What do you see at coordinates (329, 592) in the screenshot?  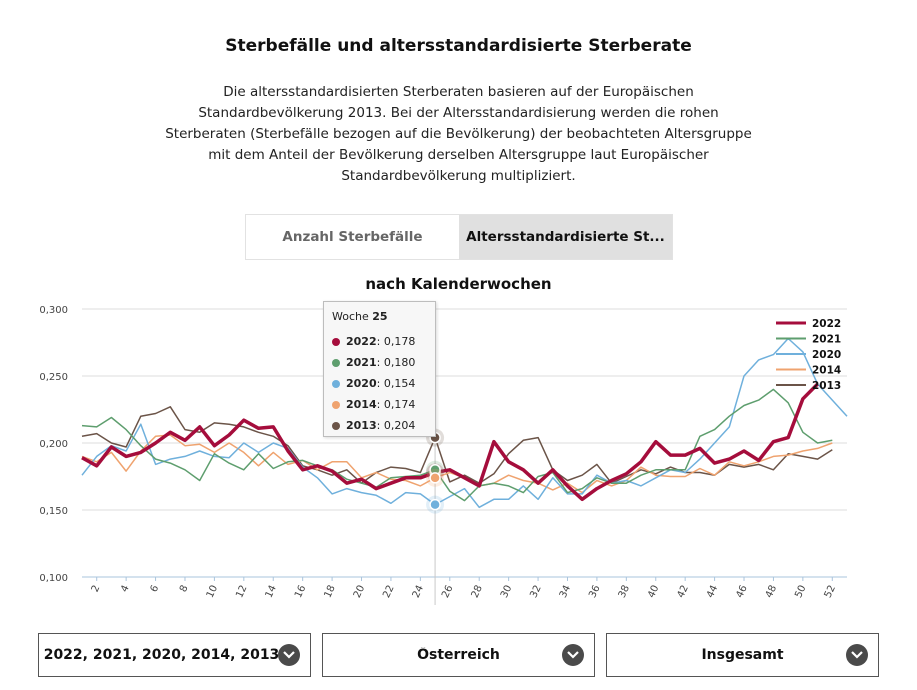 I see `x-tick-label: 18` at bounding box center [329, 592].